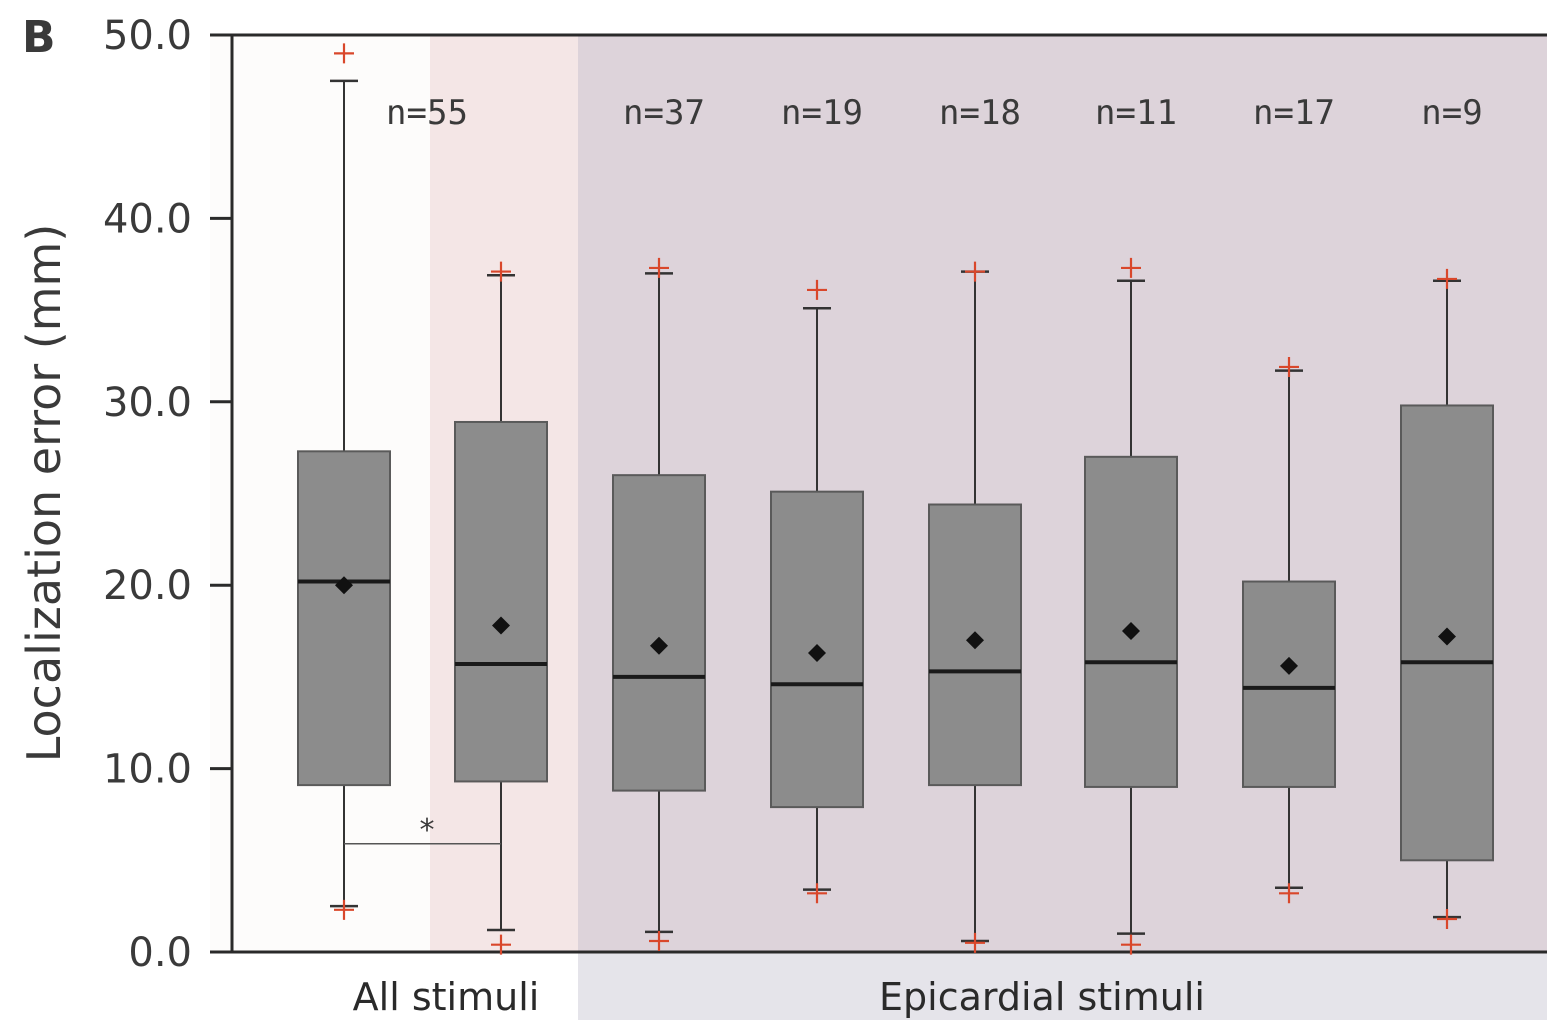  Describe the element at coordinates (1451, 113) in the screenshot. I see `n-label: n=9` at that location.